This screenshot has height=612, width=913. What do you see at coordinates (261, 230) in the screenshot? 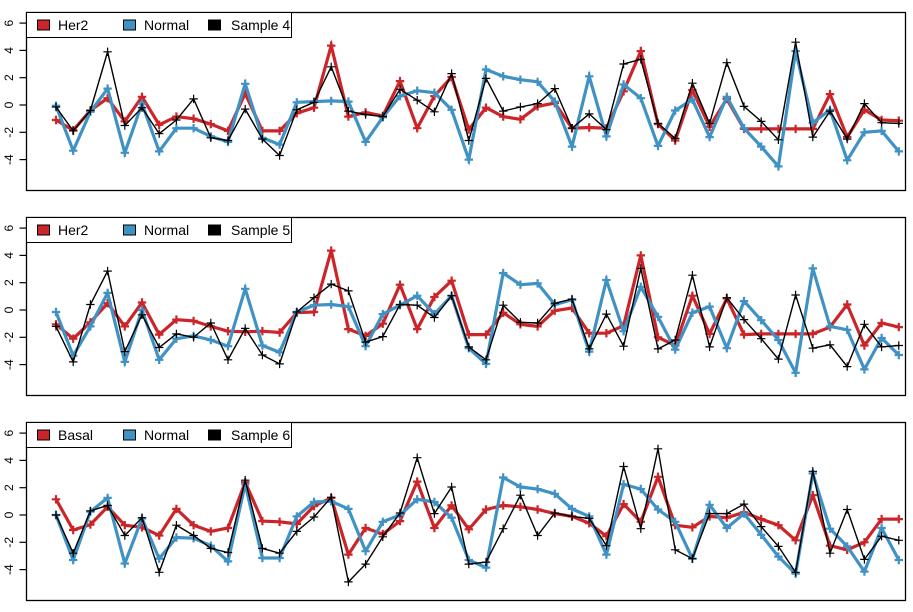
I see `legend-label-sample5: Sample 5` at bounding box center [261, 230].